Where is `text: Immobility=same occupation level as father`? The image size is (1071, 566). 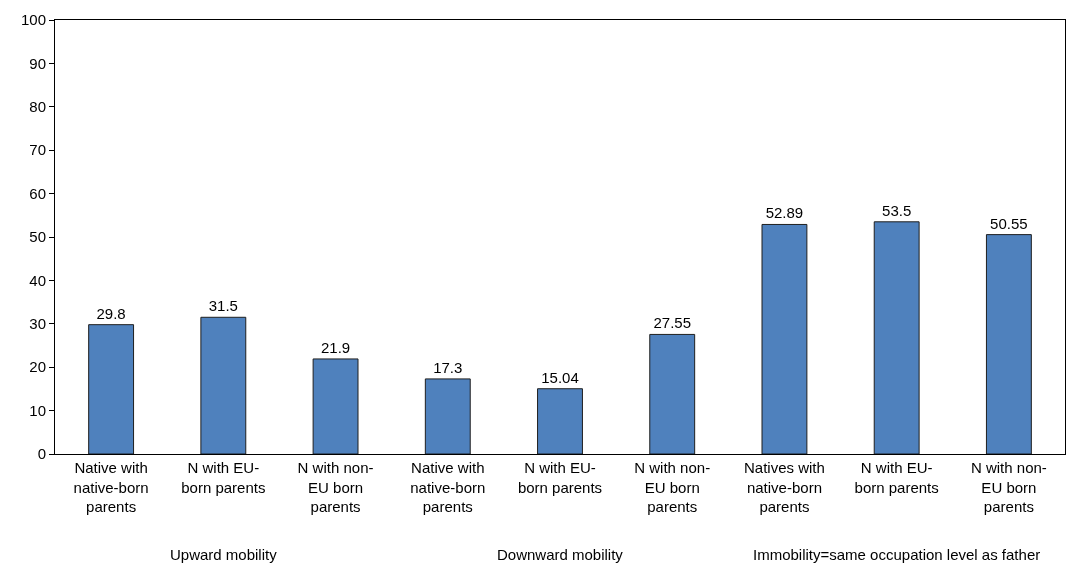
text: Immobility=same occupation level as father is located at coordinates (897, 554).